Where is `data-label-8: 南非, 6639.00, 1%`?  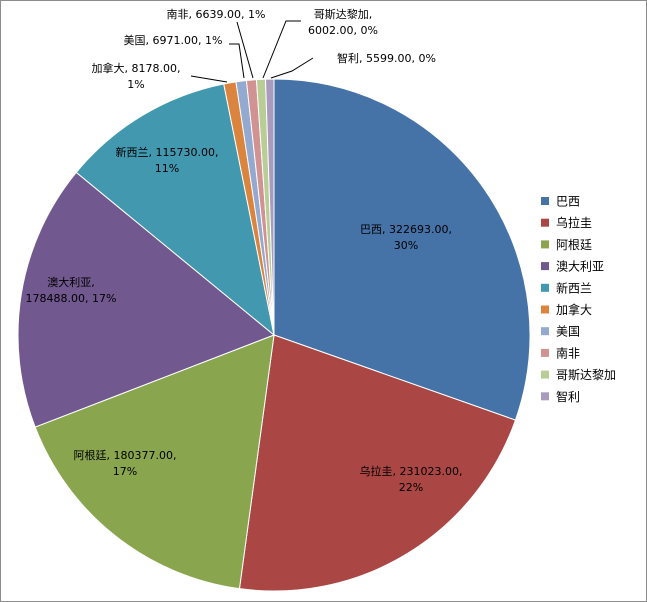 data-label-8: 南非, 6639.00, 1% is located at coordinates (216, 14).